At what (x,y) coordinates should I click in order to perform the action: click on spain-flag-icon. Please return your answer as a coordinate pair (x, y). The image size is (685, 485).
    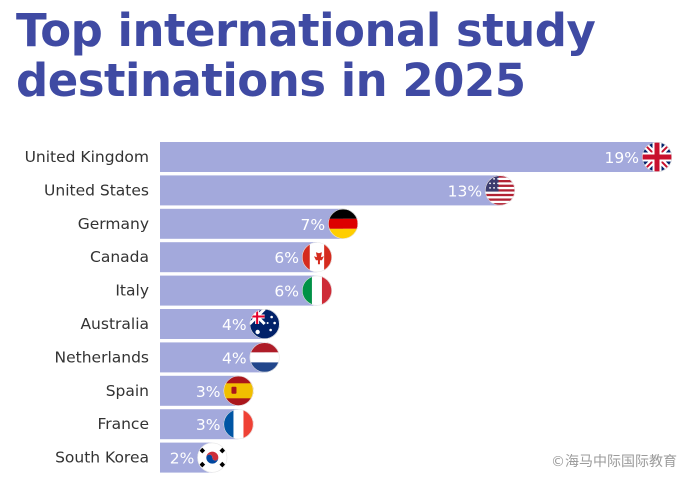
    Looking at the image, I should click on (238, 390).